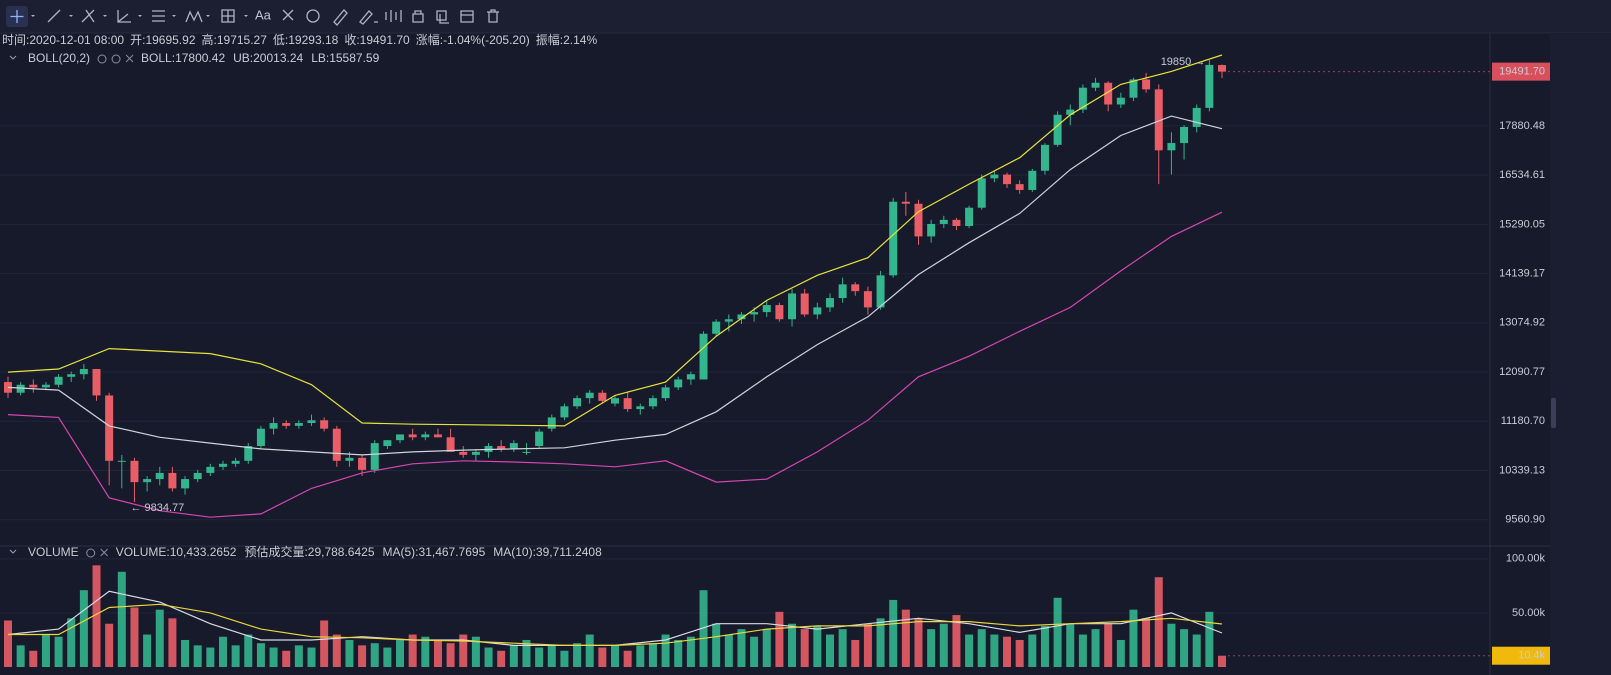 The image size is (1611, 675). I want to click on copy-tool, so click(442, 17).